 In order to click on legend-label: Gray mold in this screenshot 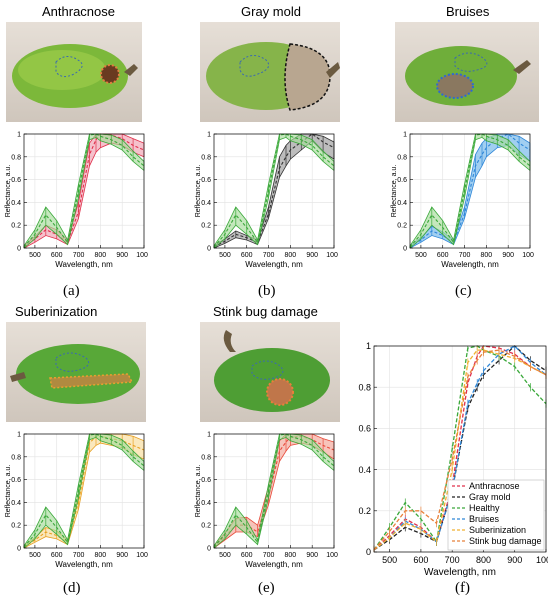, I will do `click(490, 497)`.